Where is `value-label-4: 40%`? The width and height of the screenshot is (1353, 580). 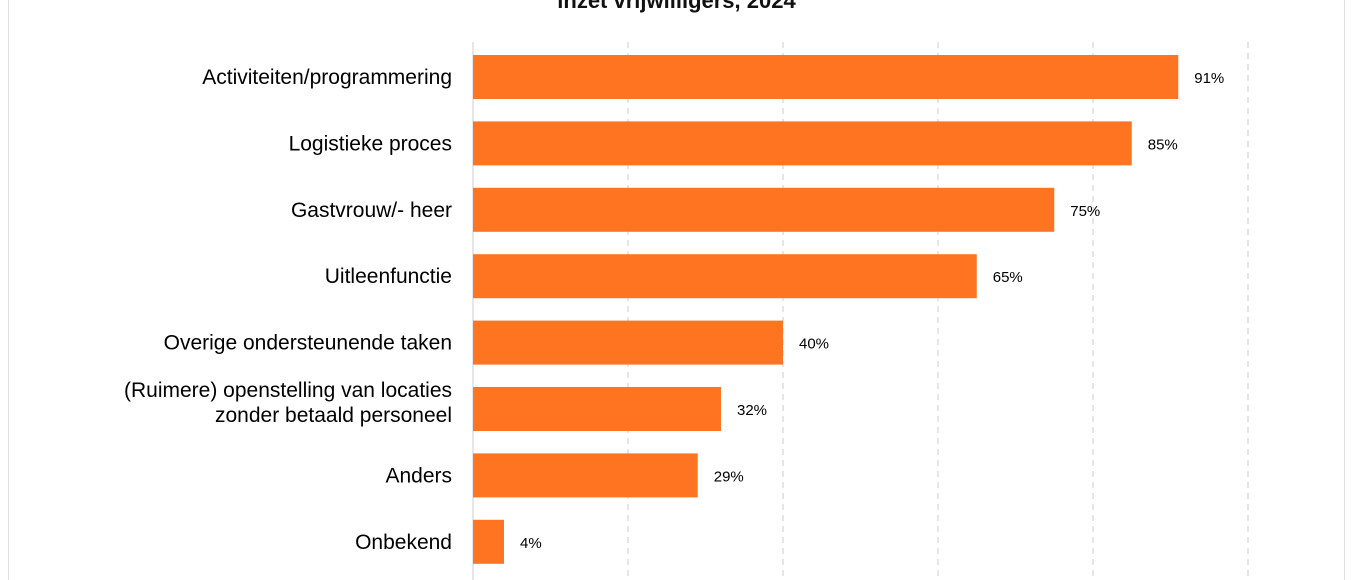
value-label-4: 40% is located at coordinates (814, 344).